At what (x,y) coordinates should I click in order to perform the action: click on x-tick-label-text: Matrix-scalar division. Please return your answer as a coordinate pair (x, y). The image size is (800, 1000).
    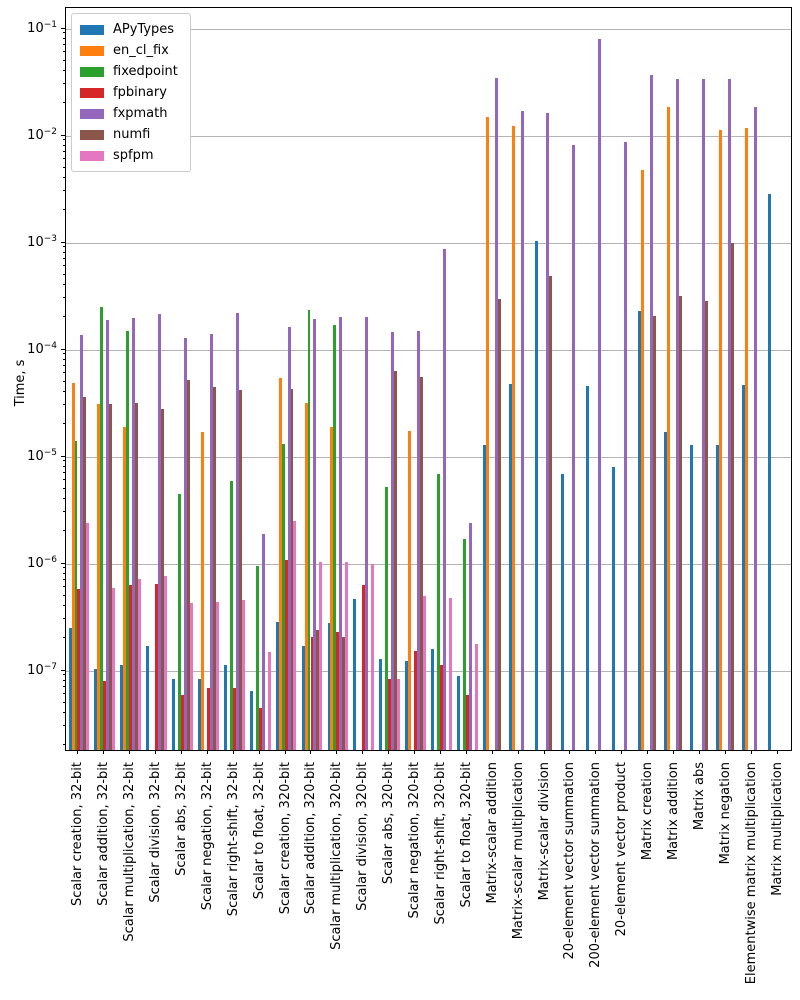
    Looking at the image, I should click on (544, 831).